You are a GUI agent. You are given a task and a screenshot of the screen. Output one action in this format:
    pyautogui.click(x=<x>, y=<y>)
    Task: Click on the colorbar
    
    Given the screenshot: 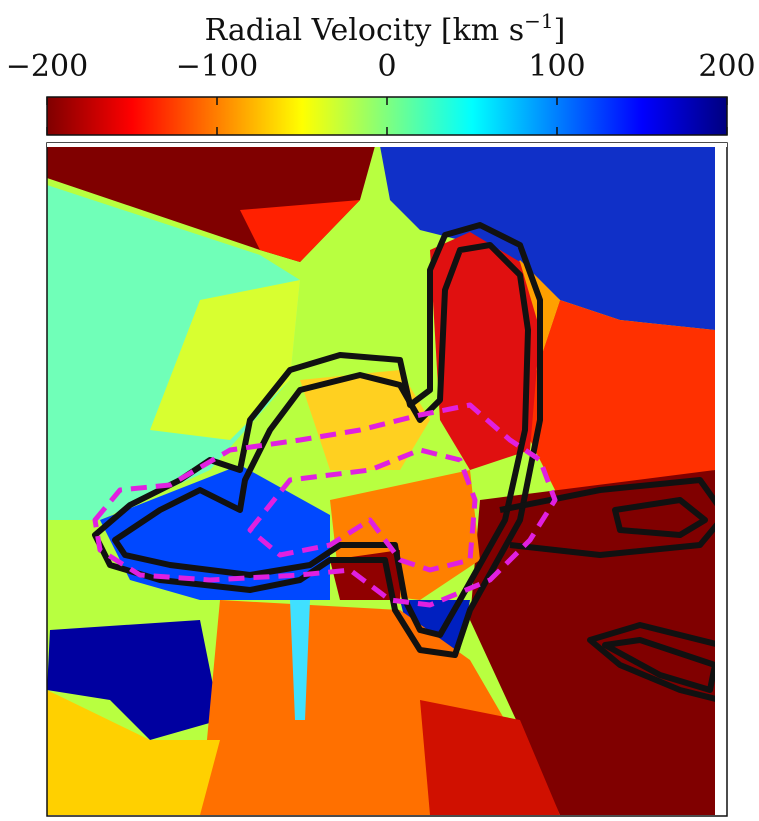 What is the action you would take?
    pyautogui.click(x=387, y=116)
    